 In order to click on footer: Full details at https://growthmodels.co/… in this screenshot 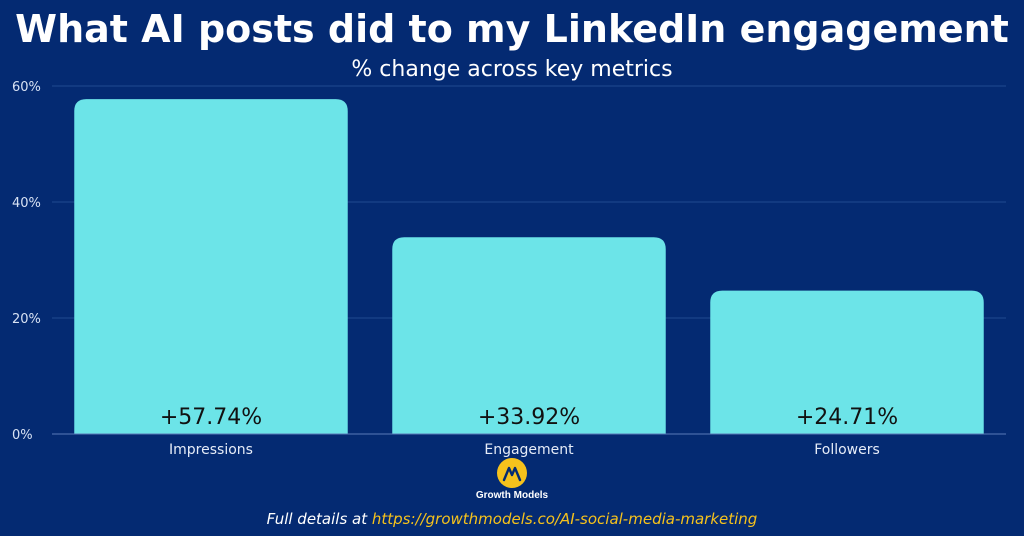, I will do `click(512, 519)`.